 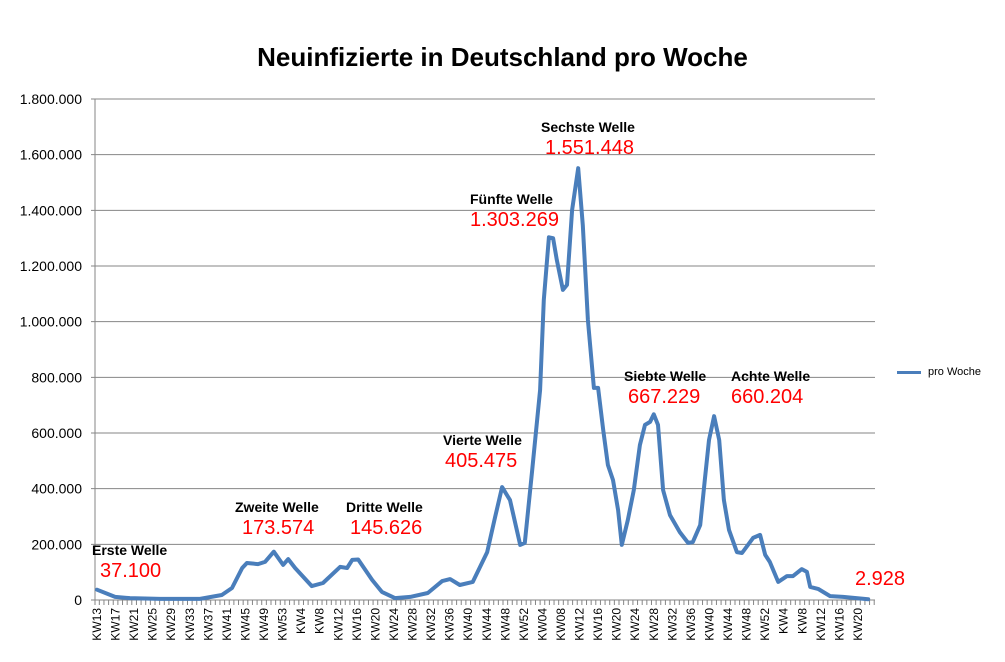 I want to click on annotation-label: Siebte Welle, so click(x=665, y=376).